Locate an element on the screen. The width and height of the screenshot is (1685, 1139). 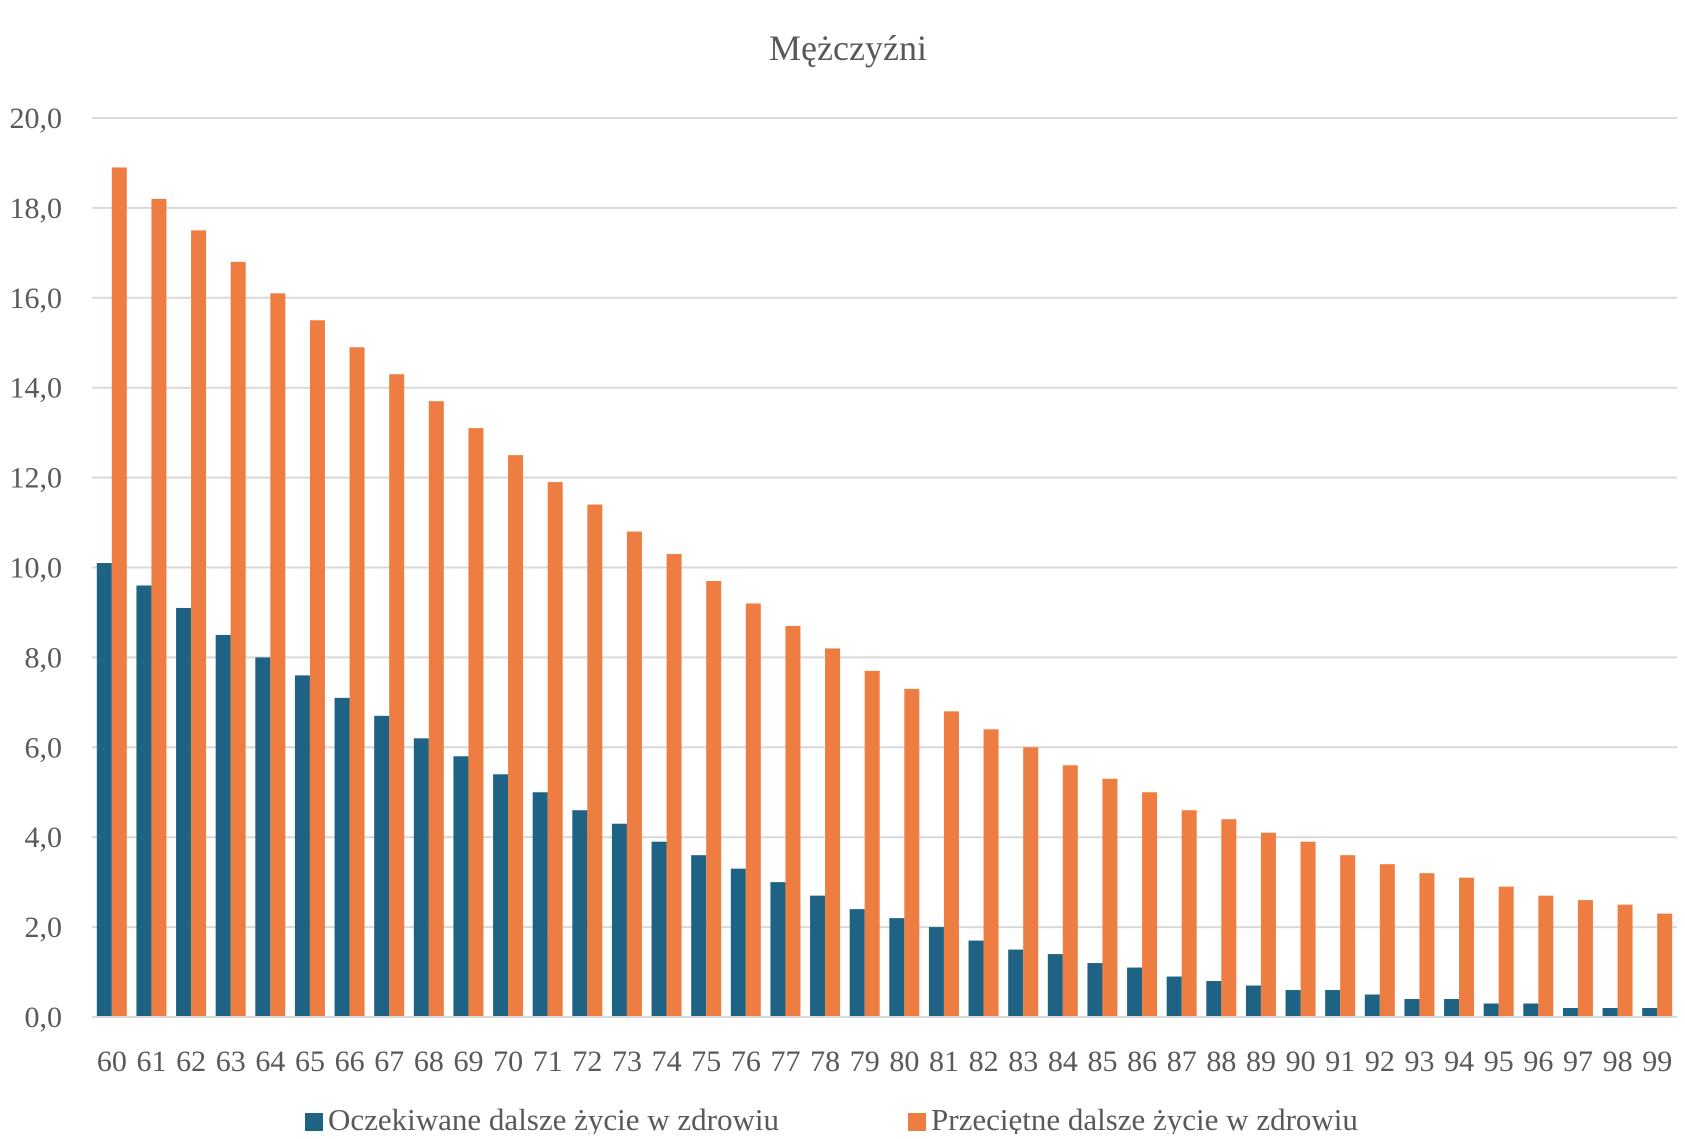
x-tick-label: 85 is located at coordinates (1102, 1061).